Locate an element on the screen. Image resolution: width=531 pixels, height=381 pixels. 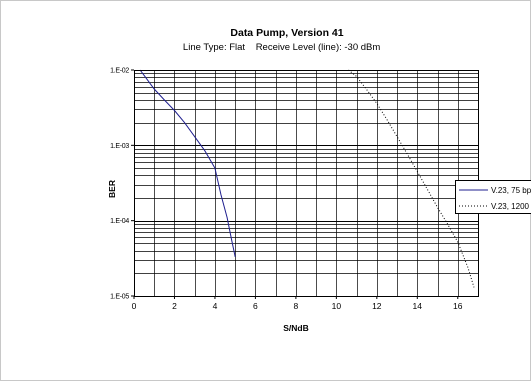
x-tick-label: 4 is located at coordinates (215, 306).